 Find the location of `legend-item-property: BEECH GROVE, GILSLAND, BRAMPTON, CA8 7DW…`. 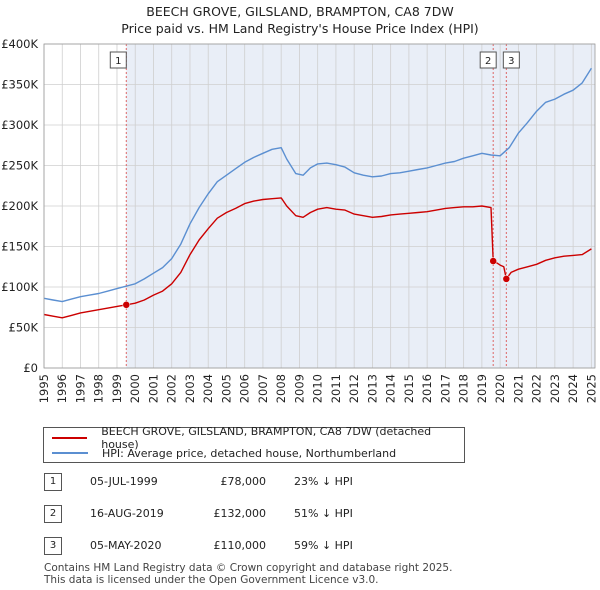

legend-item-property: BEECH GROVE, GILSLAND, BRAMPTON, CA8 7DW… is located at coordinates (258, 438).